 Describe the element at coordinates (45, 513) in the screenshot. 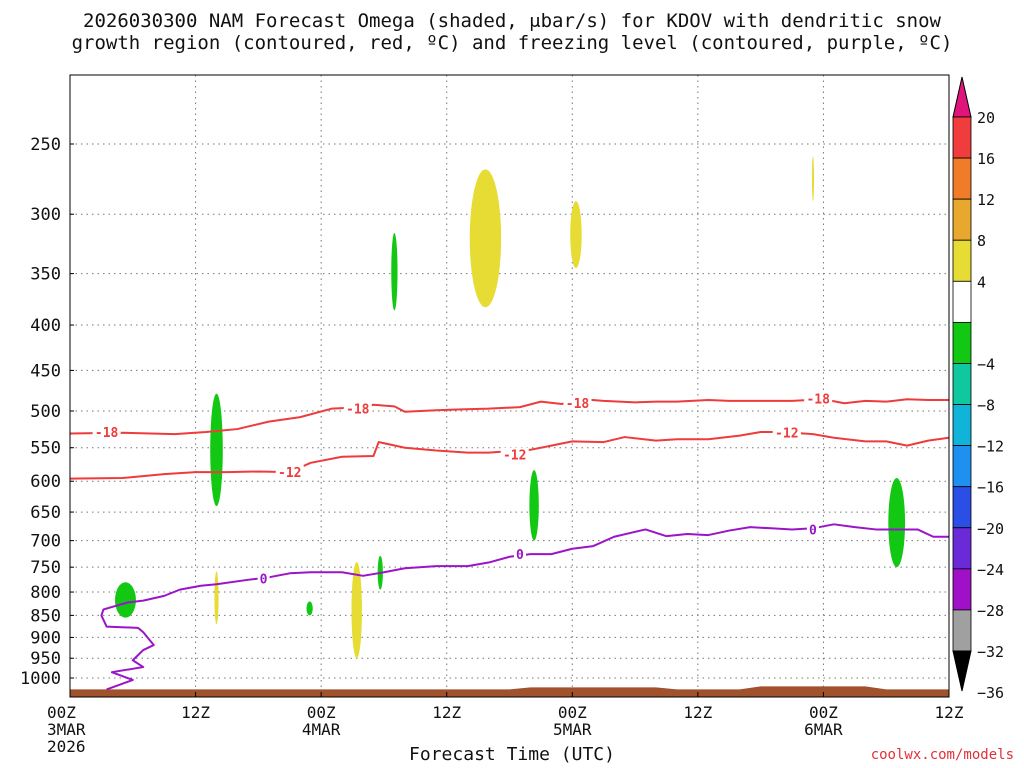

I see `y-tick-label: 650` at that location.